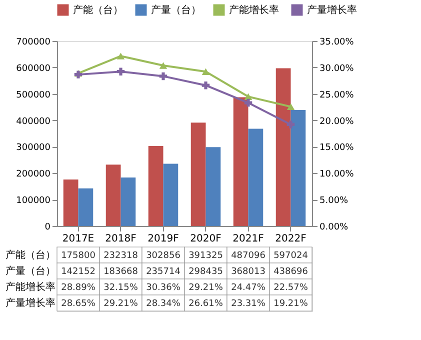  Describe the element at coordinates (163, 256) in the screenshot. I see `data-label: 302856` at that location.